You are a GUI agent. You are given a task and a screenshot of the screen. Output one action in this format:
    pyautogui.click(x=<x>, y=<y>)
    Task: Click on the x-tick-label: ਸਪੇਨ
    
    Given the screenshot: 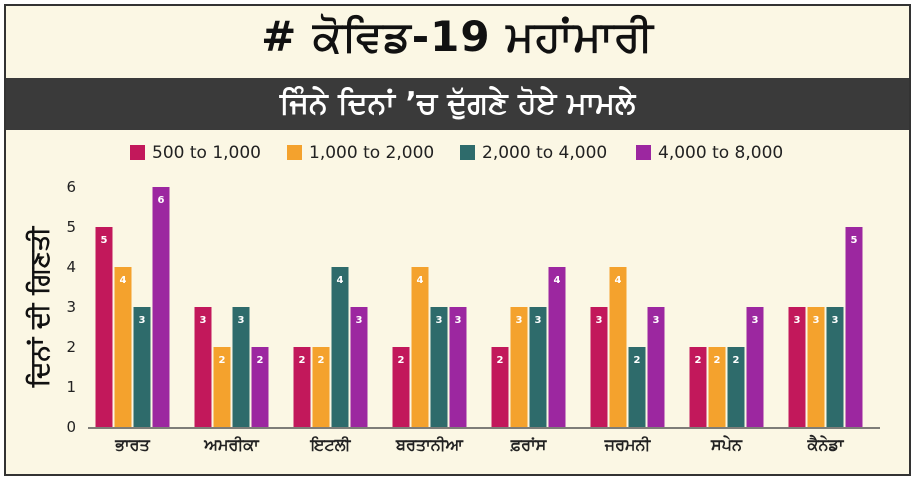 What is the action you would take?
    pyautogui.click(x=726, y=444)
    